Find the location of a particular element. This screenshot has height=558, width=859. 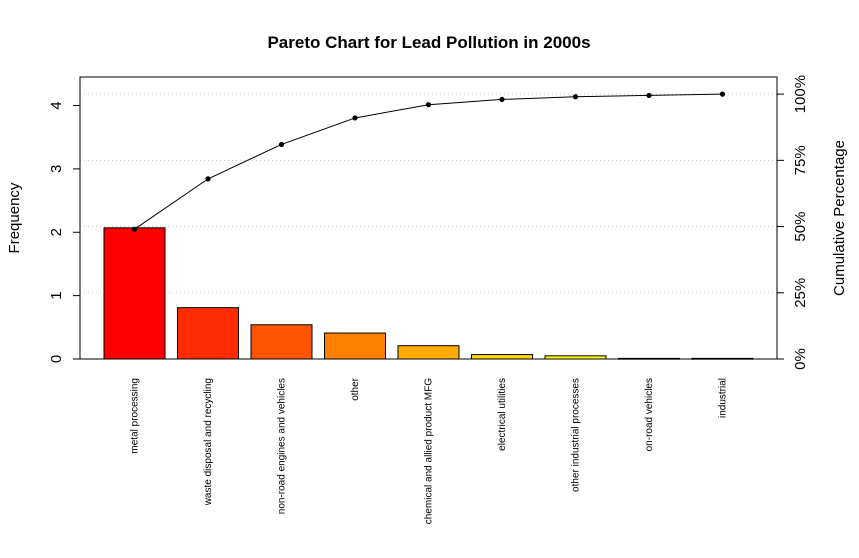

y2-tick-label-50pct: 50% is located at coordinates (800, 227).